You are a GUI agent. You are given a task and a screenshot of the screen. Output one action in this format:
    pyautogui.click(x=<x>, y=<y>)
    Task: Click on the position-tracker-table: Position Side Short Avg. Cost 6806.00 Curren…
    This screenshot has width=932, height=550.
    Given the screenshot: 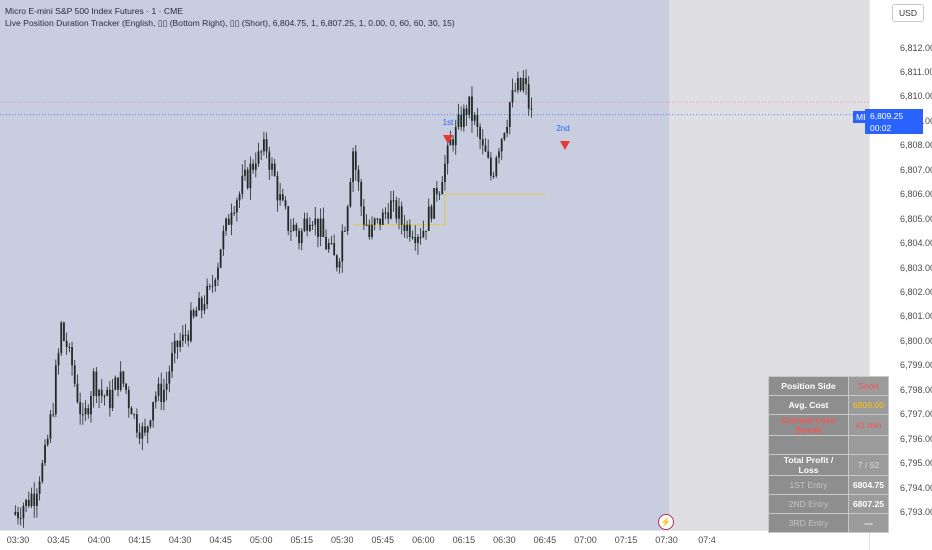 What is the action you would take?
    pyautogui.click(x=829, y=454)
    